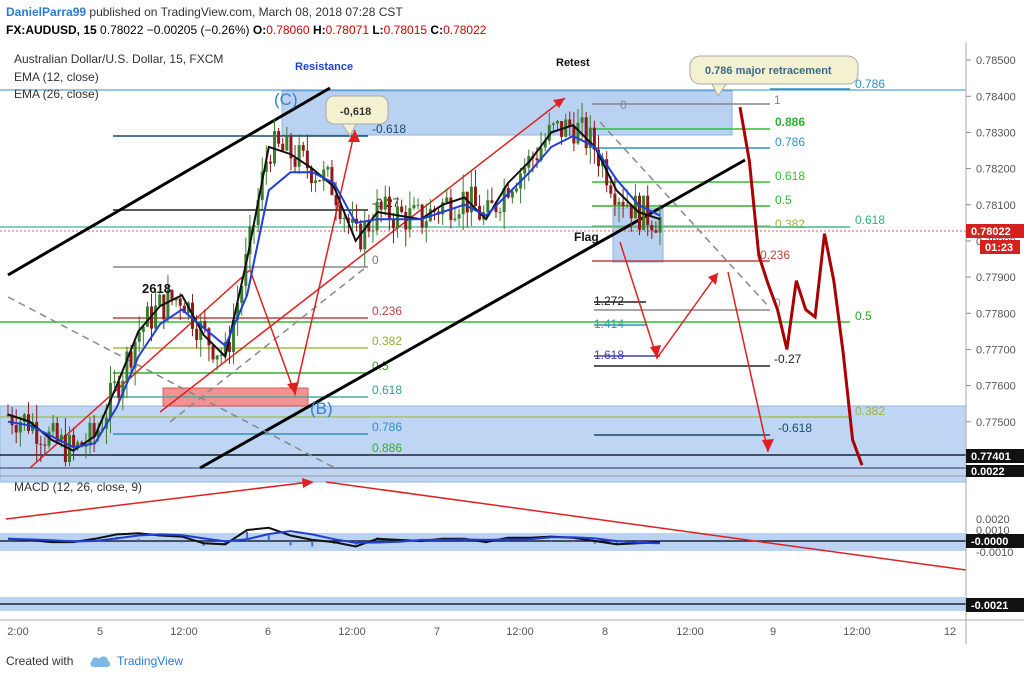 The height and width of the screenshot is (677, 1024). I want to click on tradingview-cloud-icon, so click(100, 661).